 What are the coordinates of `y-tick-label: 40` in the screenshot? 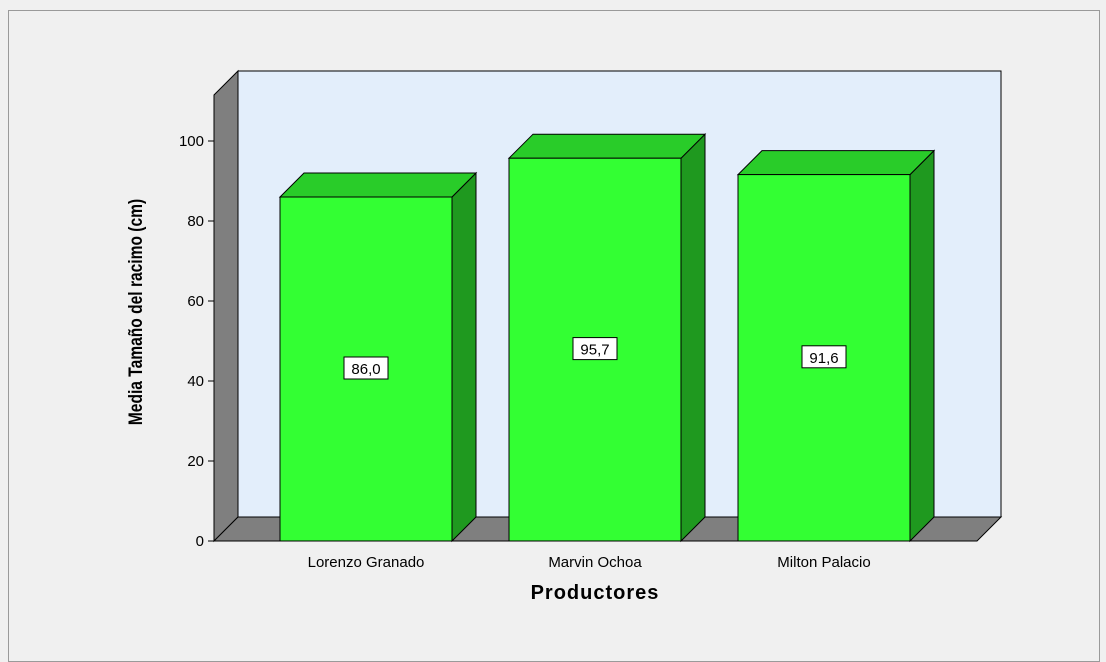 It's located at (195, 381).